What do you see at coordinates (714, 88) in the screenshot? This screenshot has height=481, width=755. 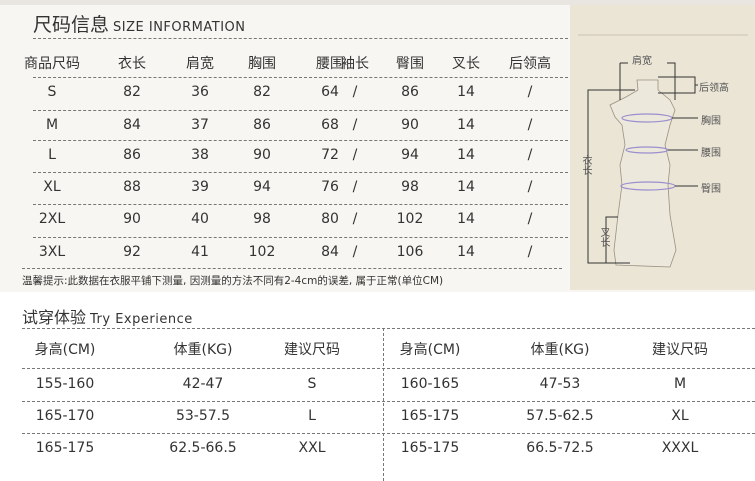 I see `label-collar: 后领高` at bounding box center [714, 88].